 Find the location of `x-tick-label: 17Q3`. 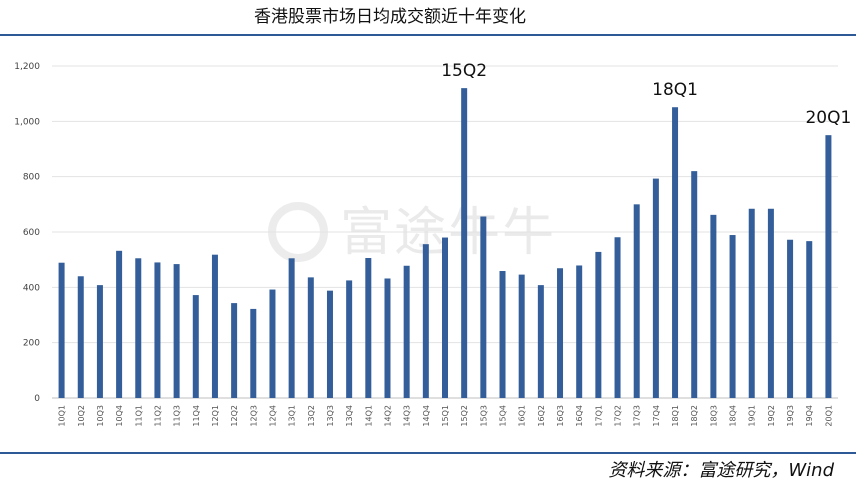

x-tick-label: 17Q3 is located at coordinates (637, 416).